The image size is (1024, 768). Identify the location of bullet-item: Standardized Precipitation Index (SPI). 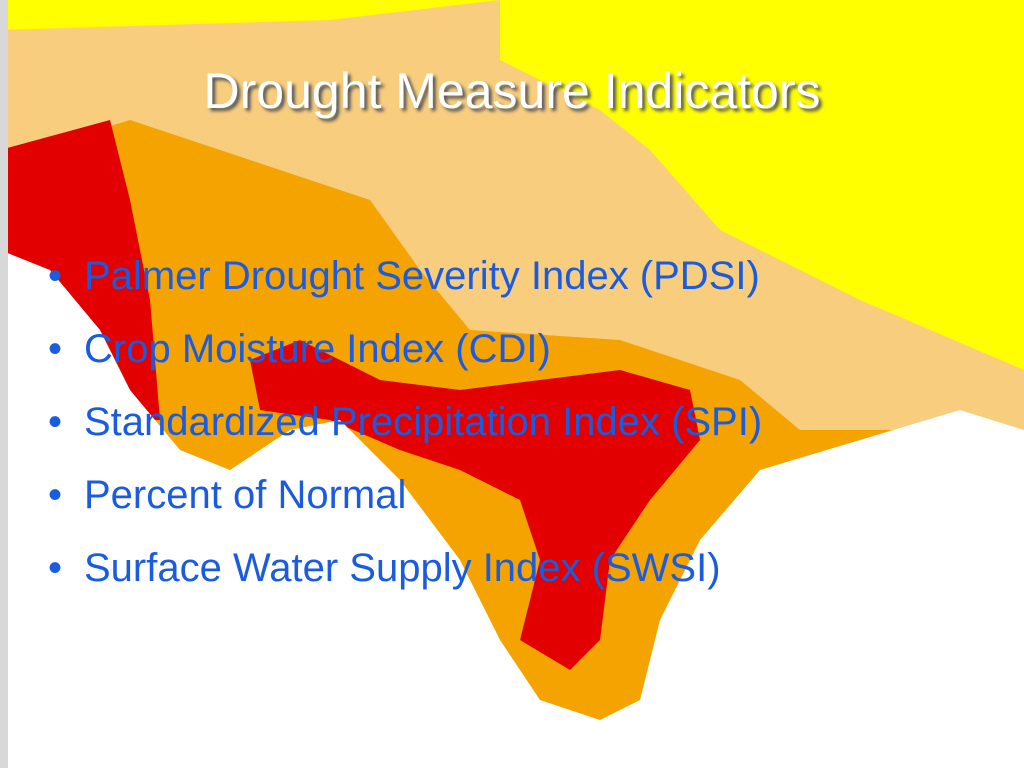
(401, 422).